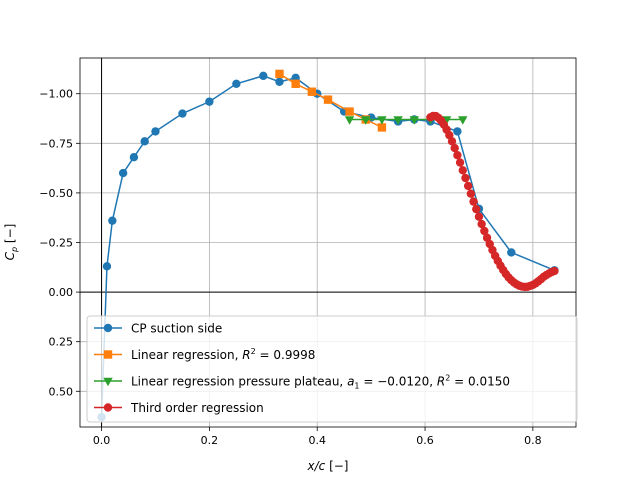 The image size is (640, 480). Describe the element at coordinates (56, 94) in the screenshot. I see `y-tick-label: −1.00` at that location.